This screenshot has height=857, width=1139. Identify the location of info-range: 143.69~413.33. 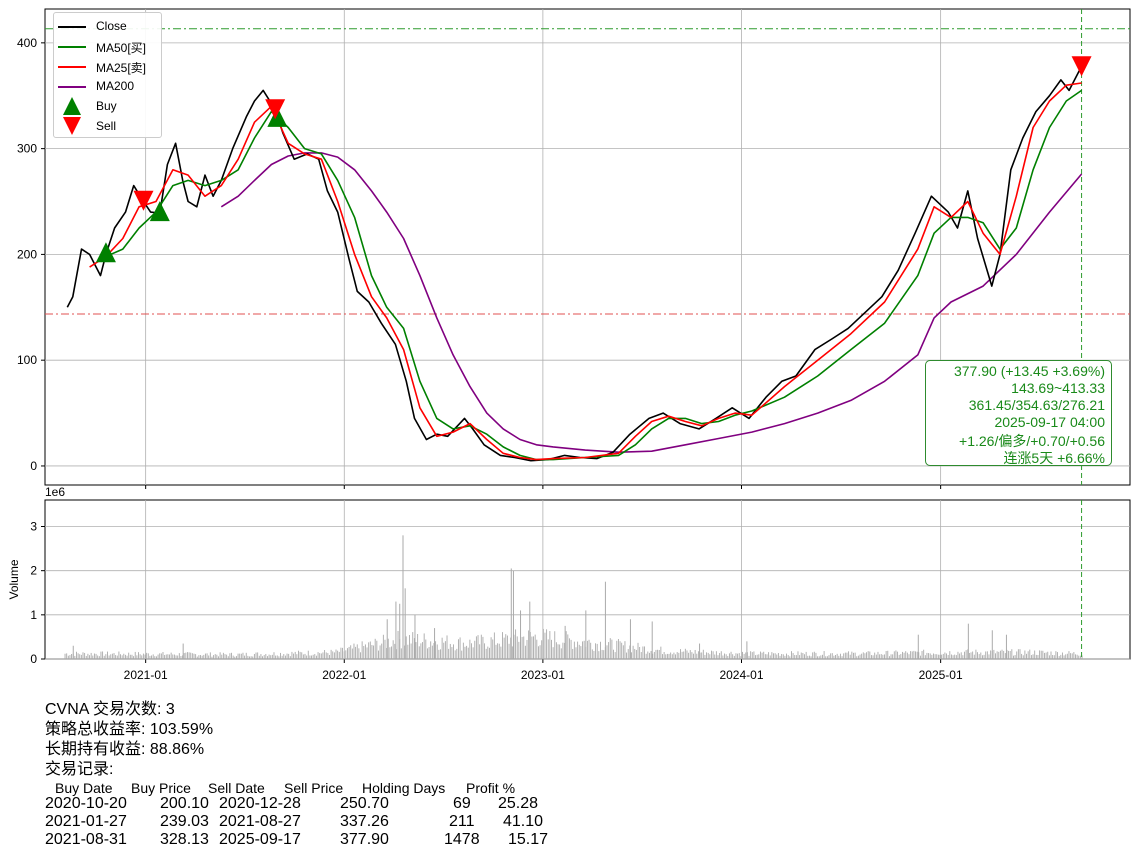
(1058, 388).